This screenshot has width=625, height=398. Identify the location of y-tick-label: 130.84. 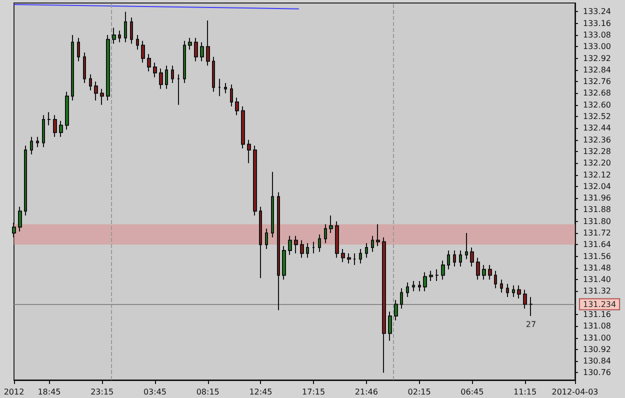
(597, 361).